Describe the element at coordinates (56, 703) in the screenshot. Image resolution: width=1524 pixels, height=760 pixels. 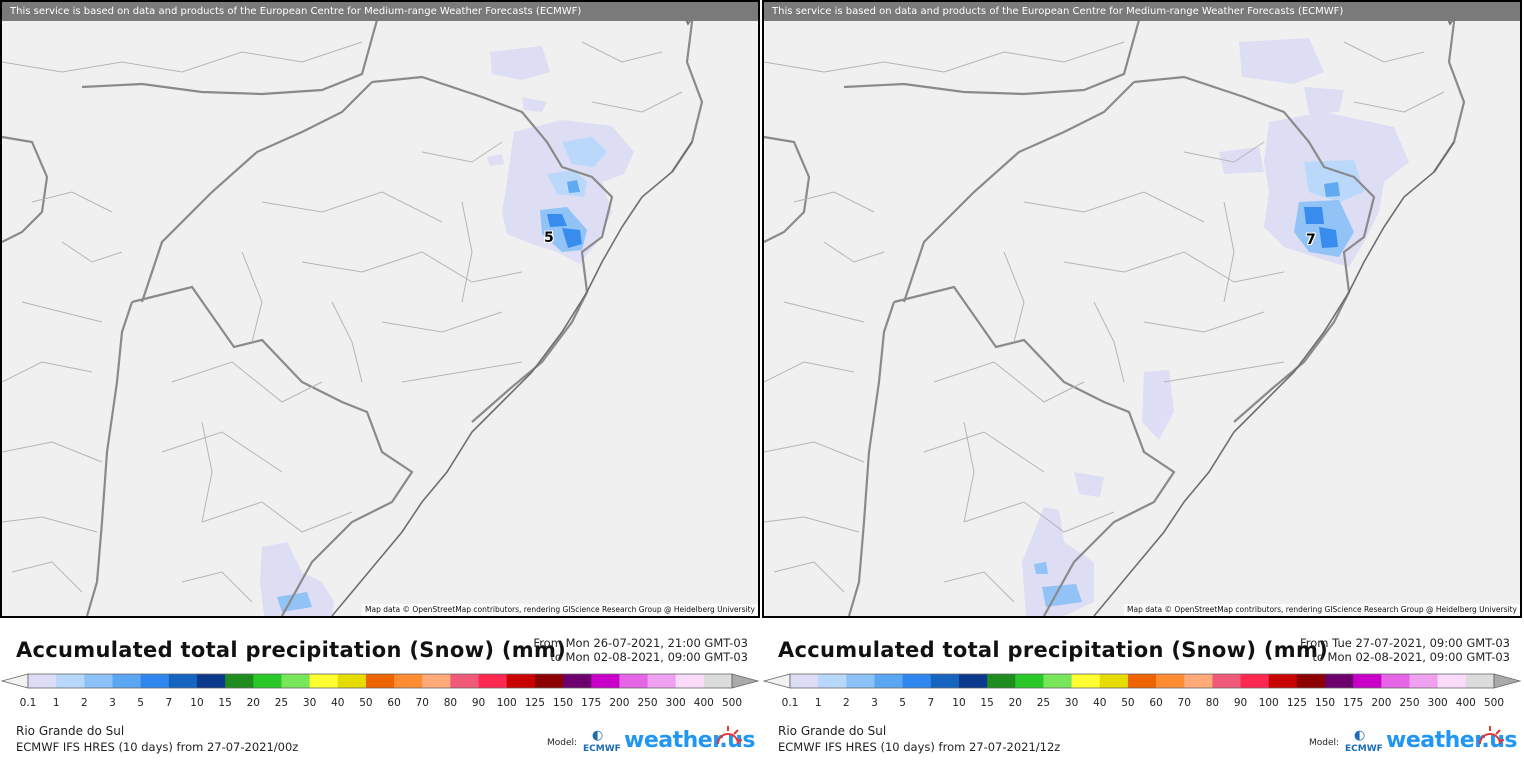
I see `colorbar-tick-label: 1` at that location.